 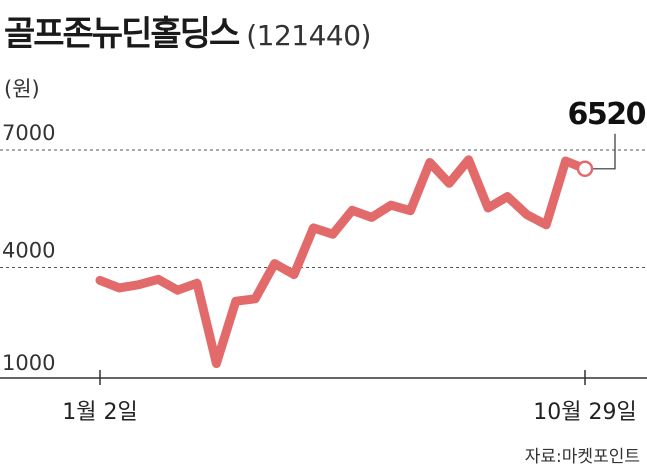 What do you see at coordinates (28, 251) in the screenshot?
I see `y-tick-label: 4000` at bounding box center [28, 251].